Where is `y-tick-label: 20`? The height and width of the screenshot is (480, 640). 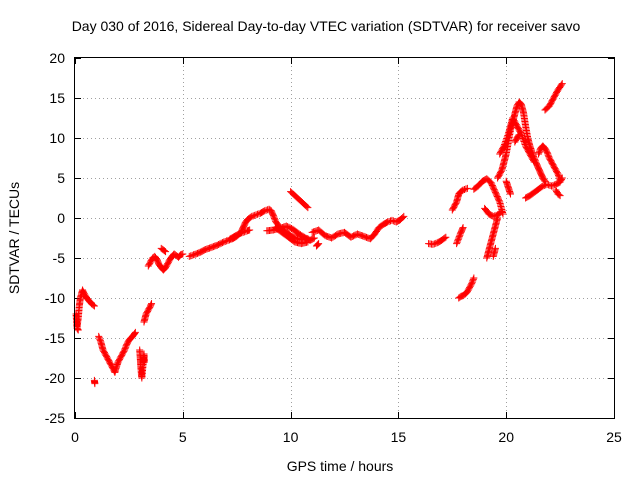
y-tick-label: 20 is located at coordinates (57, 58).